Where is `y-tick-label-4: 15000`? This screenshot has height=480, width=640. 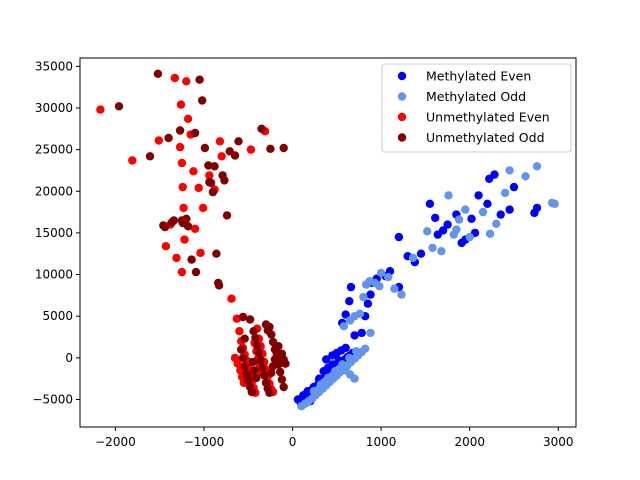
y-tick-label-4: 15000 is located at coordinates (54, 233).